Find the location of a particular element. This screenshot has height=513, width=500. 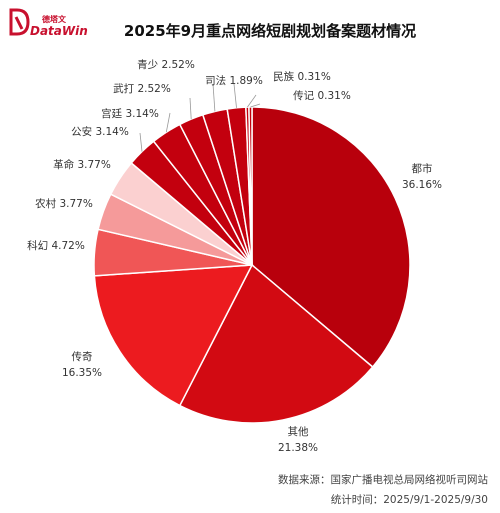

pie-slice-其他 is located at coordinates (276, 343).